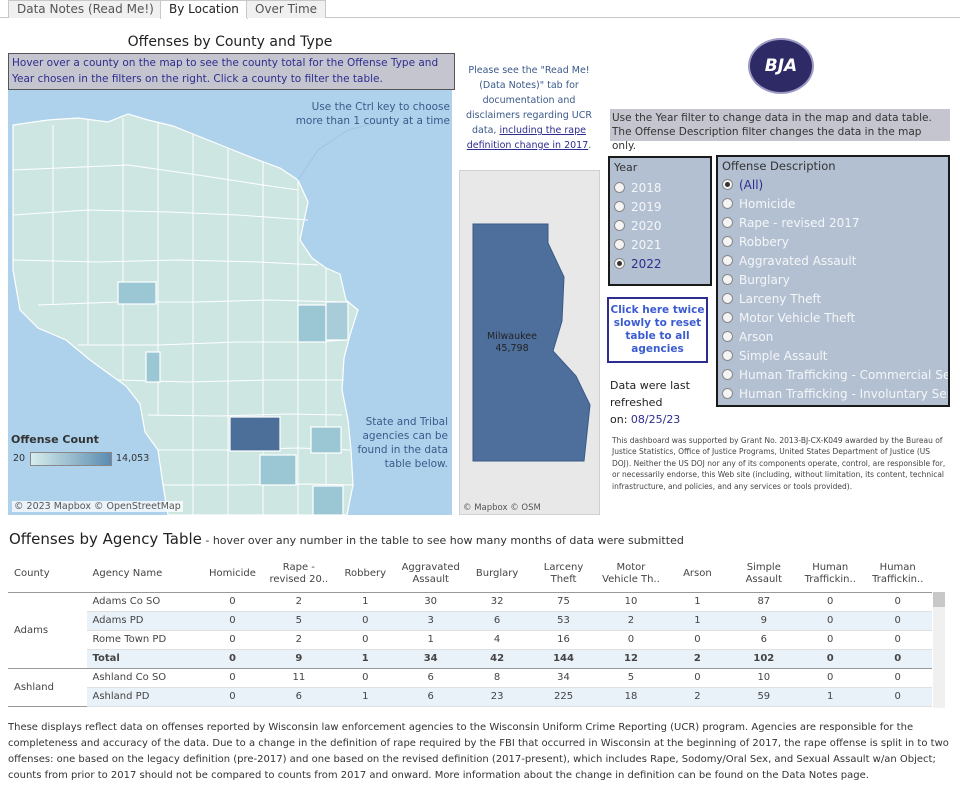  I want to click on offense-option-homicide: Homicide, so click(833, 203).